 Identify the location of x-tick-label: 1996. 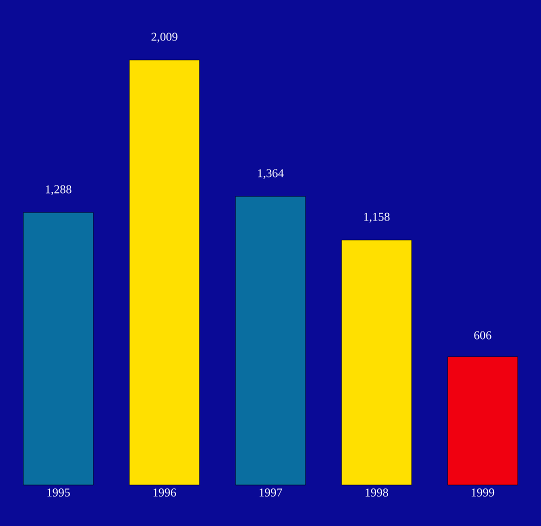
(165, 492).